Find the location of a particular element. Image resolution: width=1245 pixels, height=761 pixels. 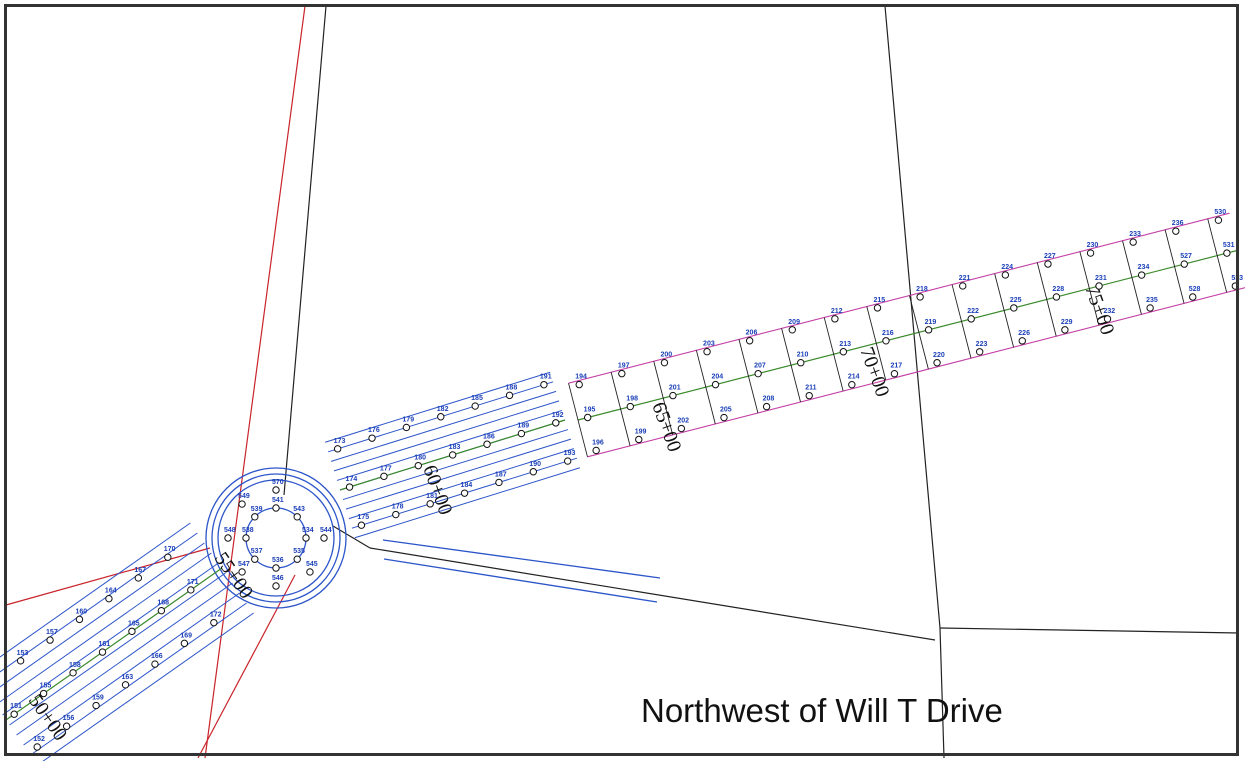

survey-point-label: 208 is located at coordinates (769, 399).